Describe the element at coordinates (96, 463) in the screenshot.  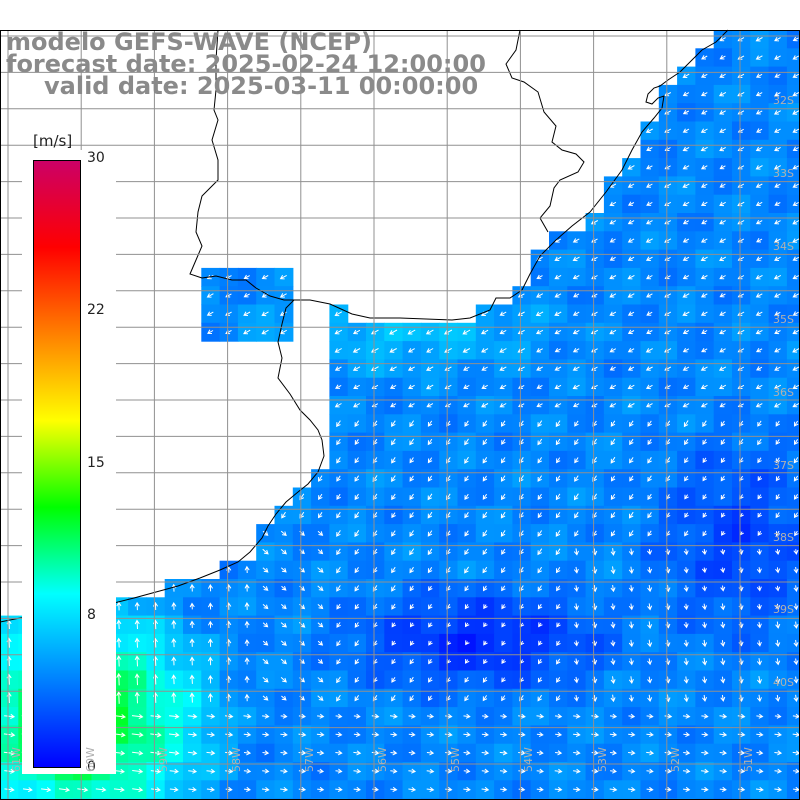
I see `colorbar-tick: 15` at that location.